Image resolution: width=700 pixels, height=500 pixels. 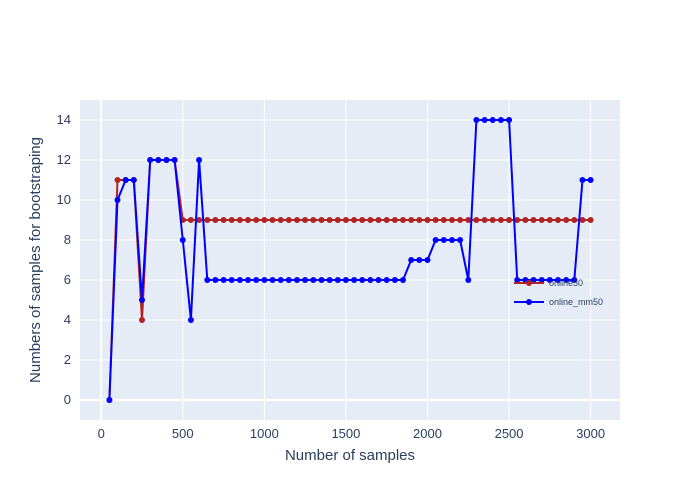 I want to click on legend-item-online_mm50: online_mm50, so click(x=558, y=302).